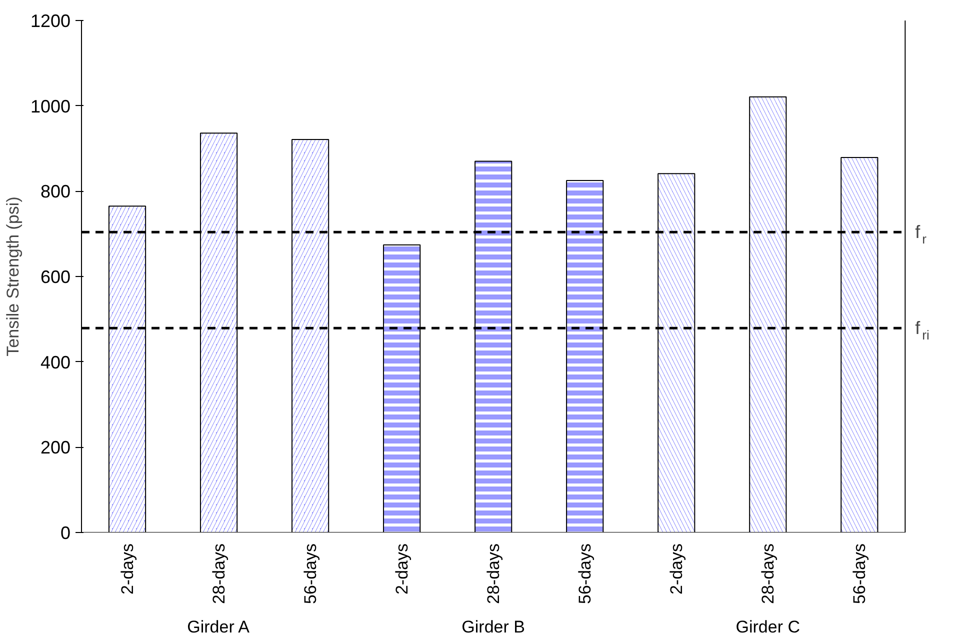  What do you see at coordinates (493, 627) in the screenshot?
I see `text: Girder B` at bounding box center [493, 627].